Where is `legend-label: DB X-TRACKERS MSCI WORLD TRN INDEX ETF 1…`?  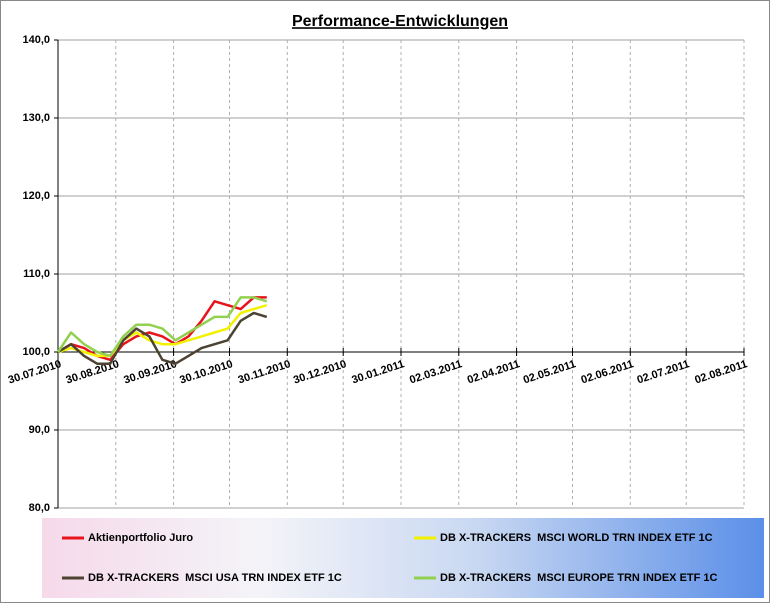 legend-label: DB X-TRACKERS MSCI WORLD TRN INDEX ETF 1… is located at coordinates (576, 538).